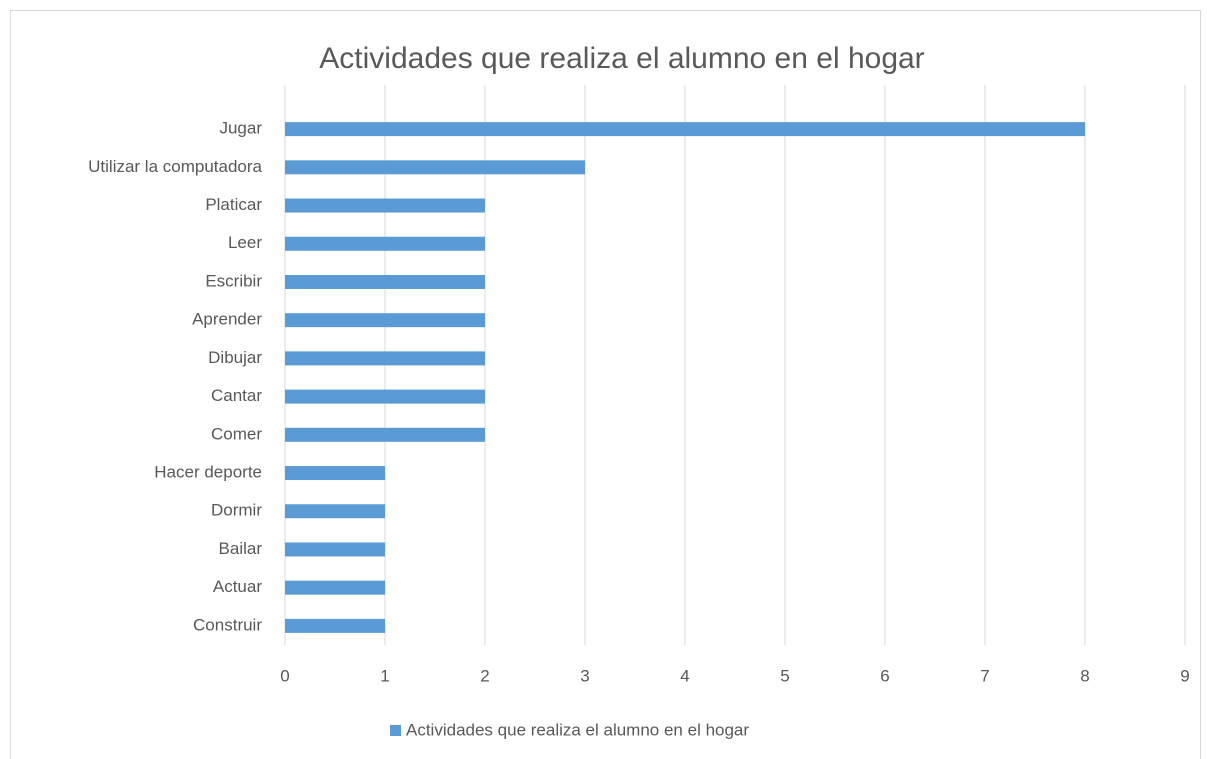 This screenshot has width=1207, height=759. What do you see at coordinates (236, 395) in the screenshot?
I see `y-tick-label: Cantar` at bounding box center [236, 395].